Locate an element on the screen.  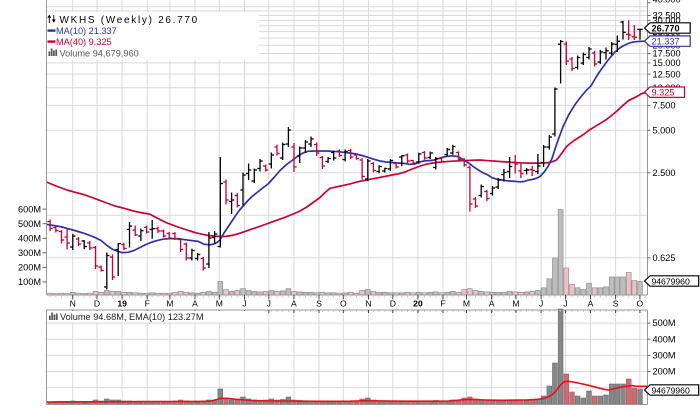
svg-text: 40.000 is located at coordinates (667, 2).